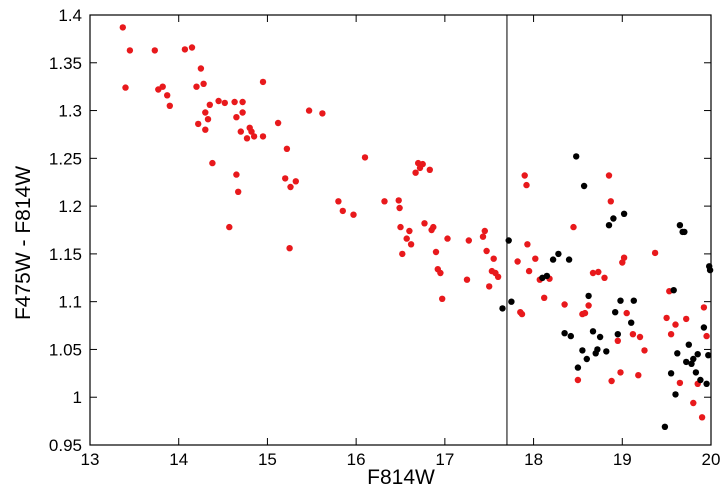 The width and height of the screenshot is (724, 488). What do you see at coordinates (65, 445) in the screenshot?
I see `y-tick-label: 0.95` at bounding box center [65, 445].